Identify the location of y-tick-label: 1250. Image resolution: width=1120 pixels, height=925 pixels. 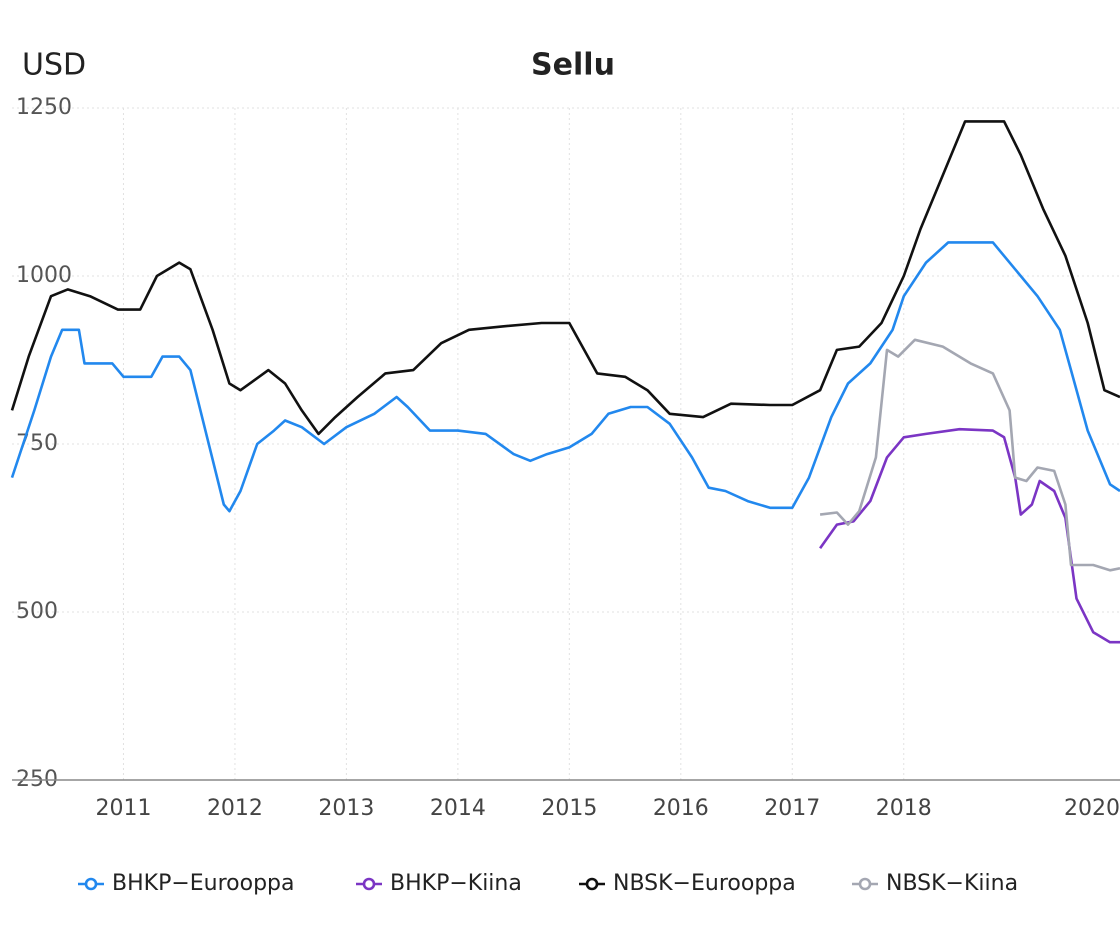
(44, 107).